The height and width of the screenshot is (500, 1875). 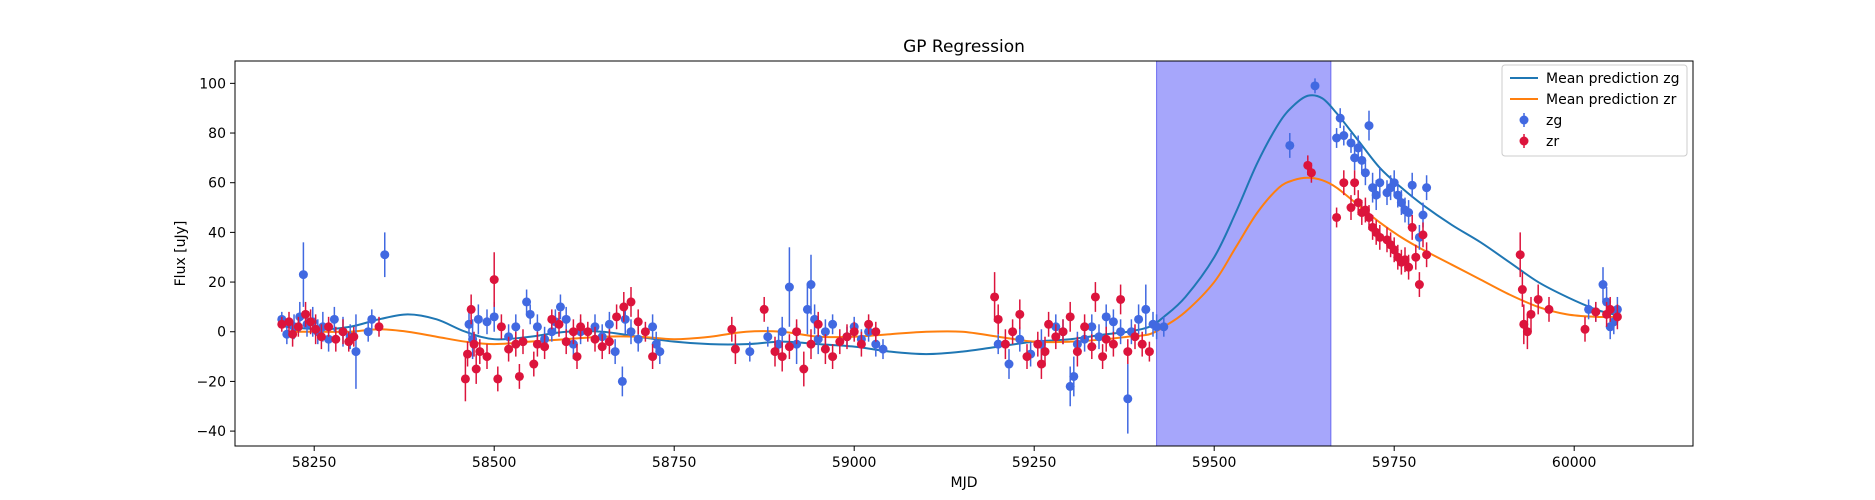 What do you see at coordinates (964, 47) in the screenshot?
I see `chart-title: GP Regression` at bounding box center [964, 47].